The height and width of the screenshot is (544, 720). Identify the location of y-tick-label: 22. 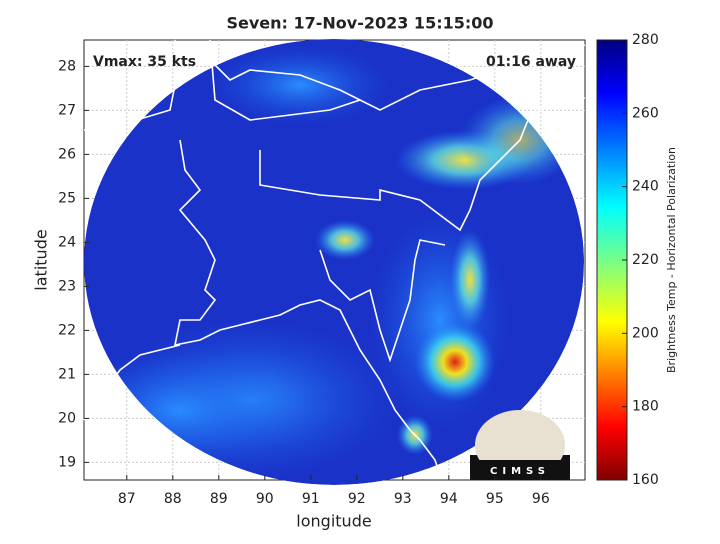
(67, 330).